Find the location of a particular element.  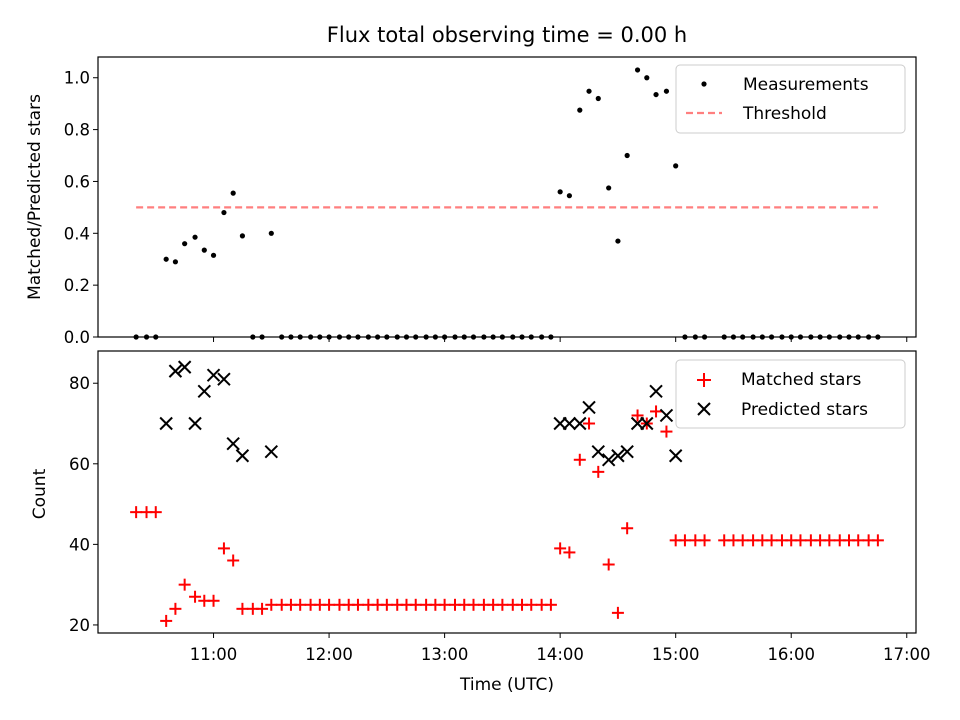

top-y-ticks: 0.0 0.2 0.4 0.6 0.8 1.0 is located at coordinates (81, 208).